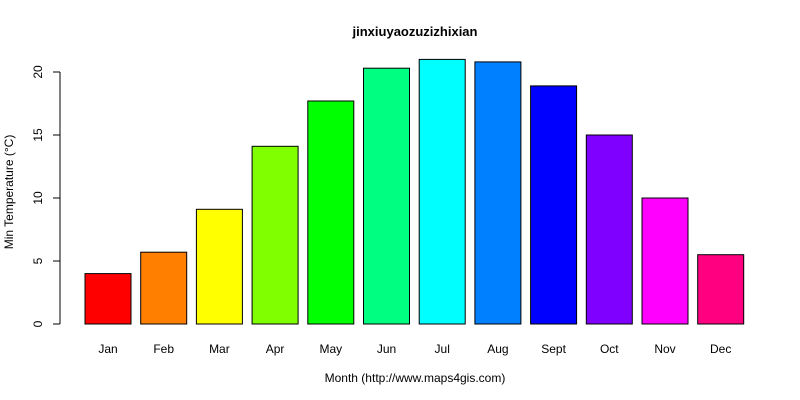  What do you see at coordinates (554, 205) in the screenshot?
I see `bar-sept` at bounding box center [554, 205].